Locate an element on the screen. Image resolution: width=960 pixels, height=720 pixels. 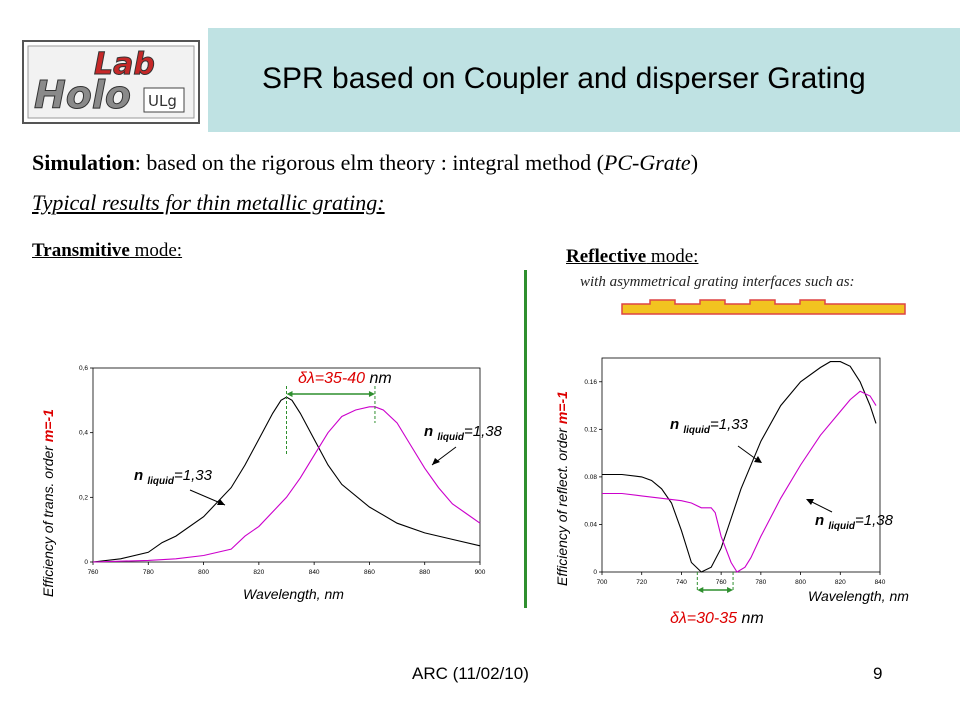
left-n2-arrowhead is located at coordinates (436, 461).